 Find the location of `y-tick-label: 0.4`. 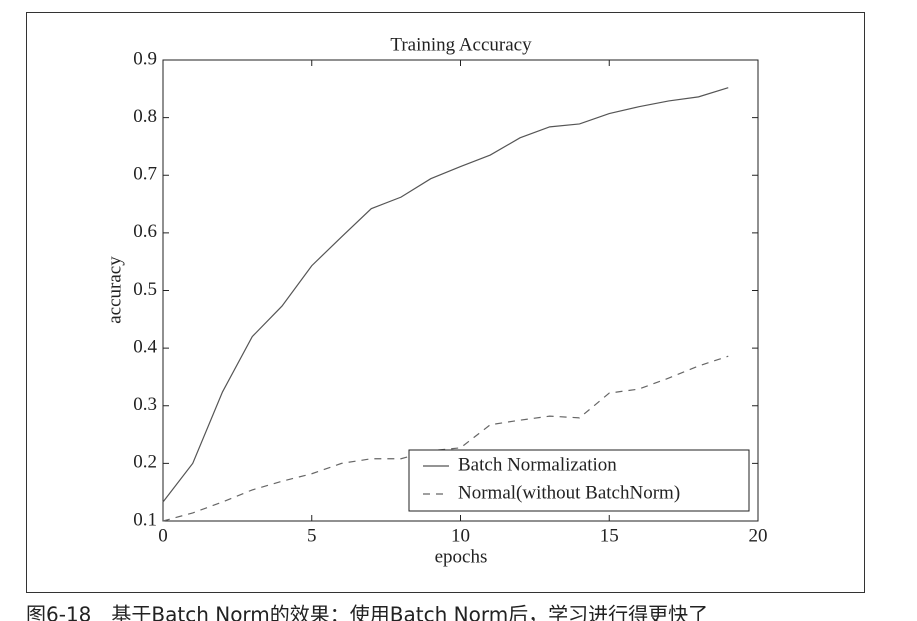

y-tick-label: 0.4 is located at coordinates (145, 346).